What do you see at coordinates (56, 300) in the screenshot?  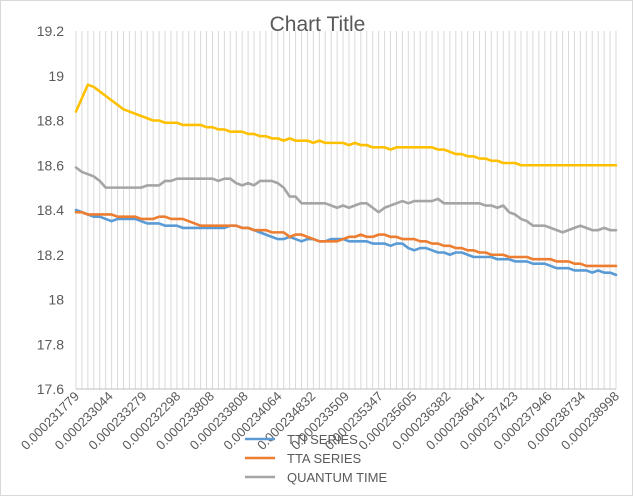 I see `y-tick-label: 18` at bounding box center [56, 300].